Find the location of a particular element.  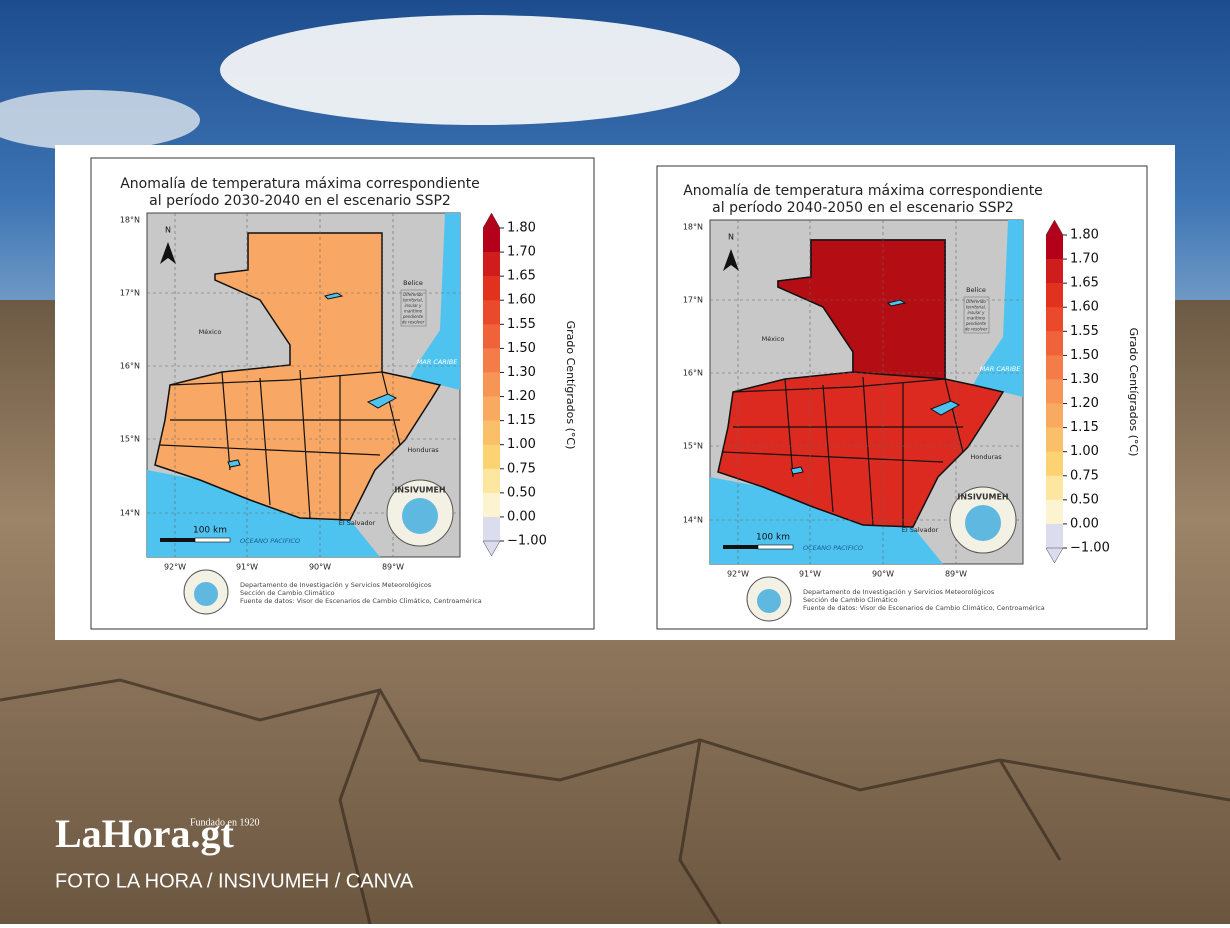

brand-name: LaHora.gt is located at coordinates (145, 833).